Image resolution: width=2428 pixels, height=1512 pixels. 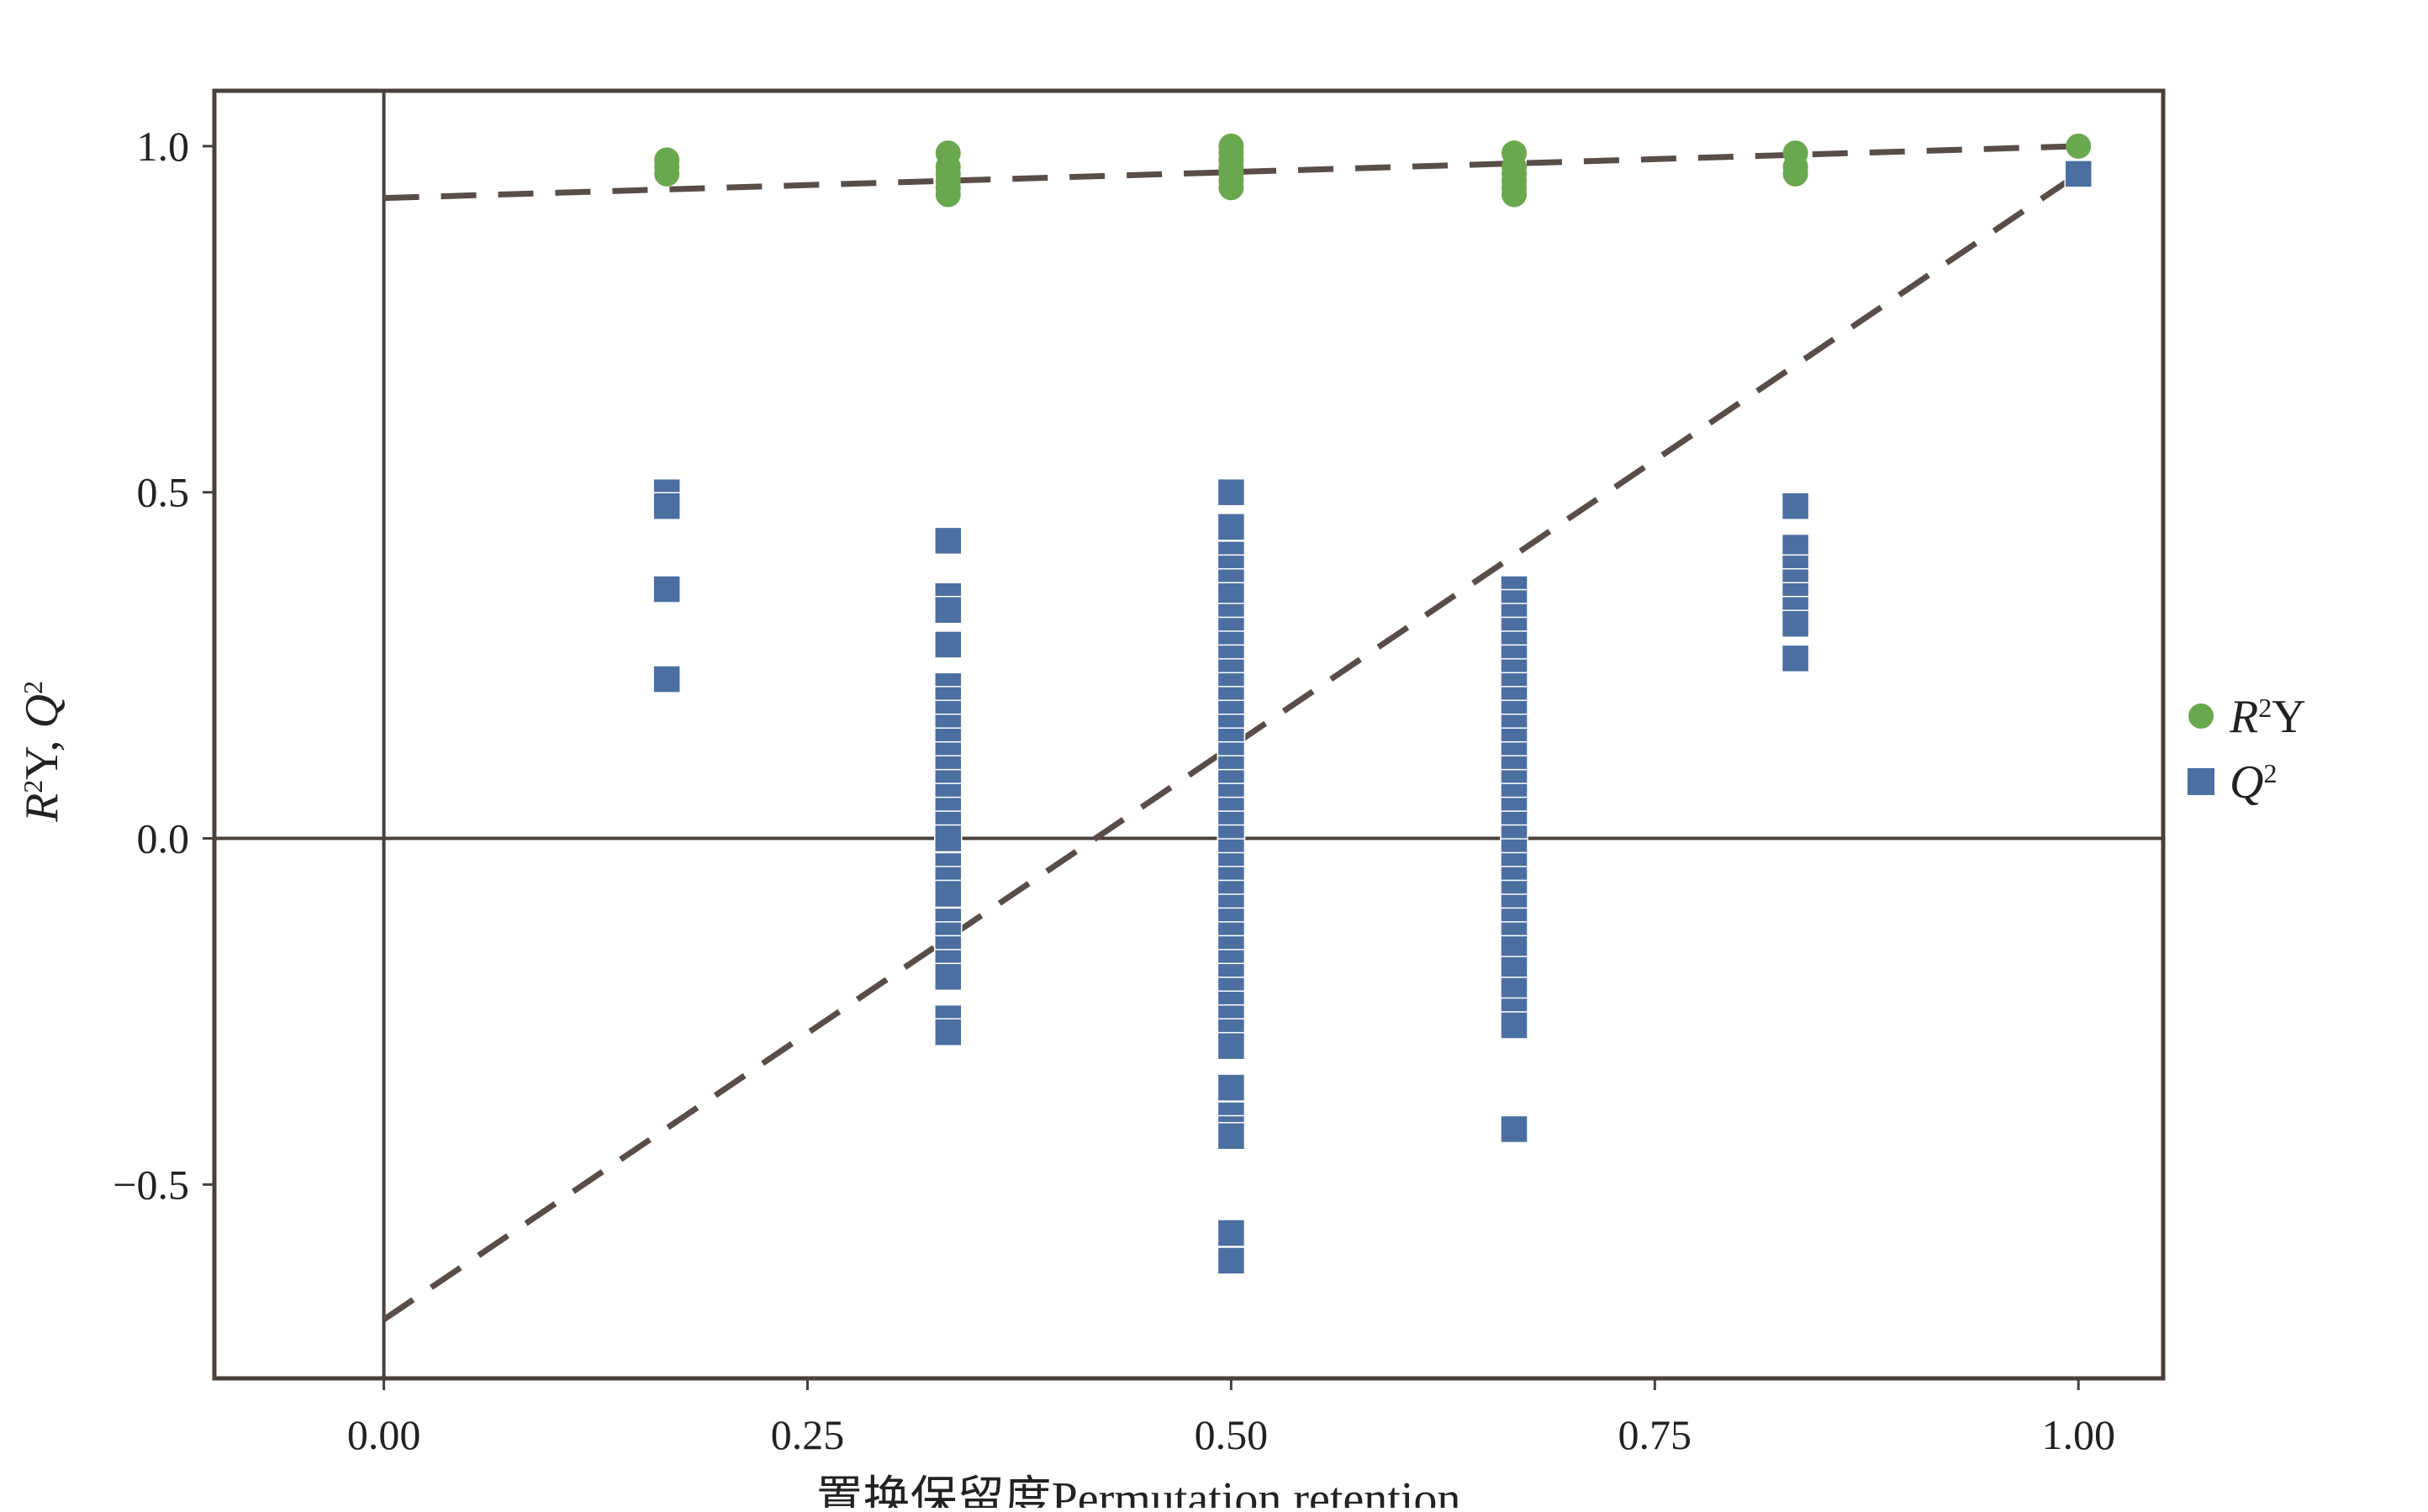 I want to click on x-tick-label: 0.75, so click(x=1655, y=1434).